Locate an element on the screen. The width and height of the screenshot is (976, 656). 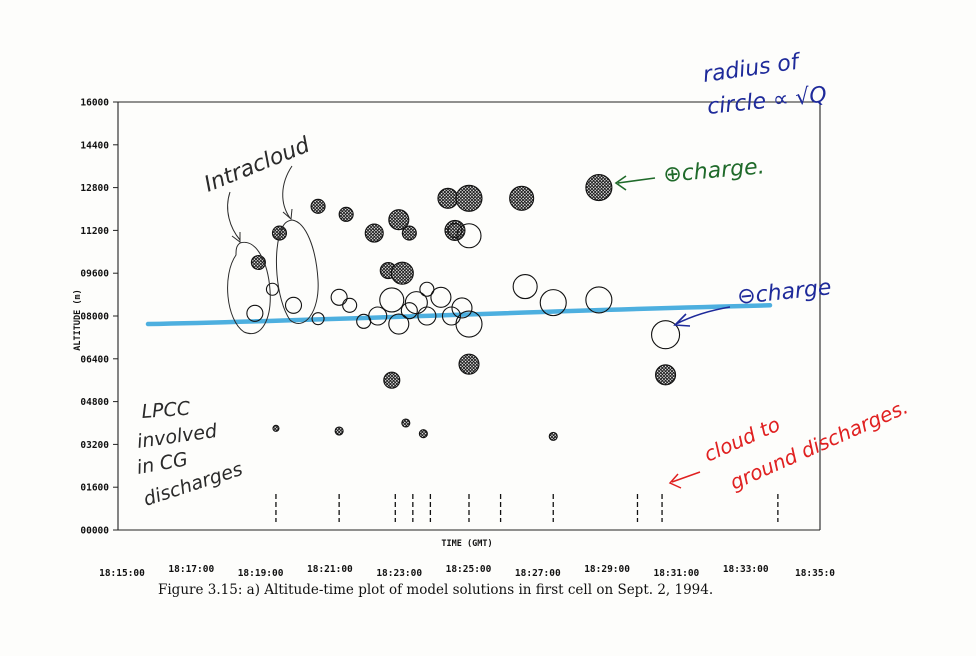
x-tick-label: 18:25:00 is located at coordinates (469, 569).